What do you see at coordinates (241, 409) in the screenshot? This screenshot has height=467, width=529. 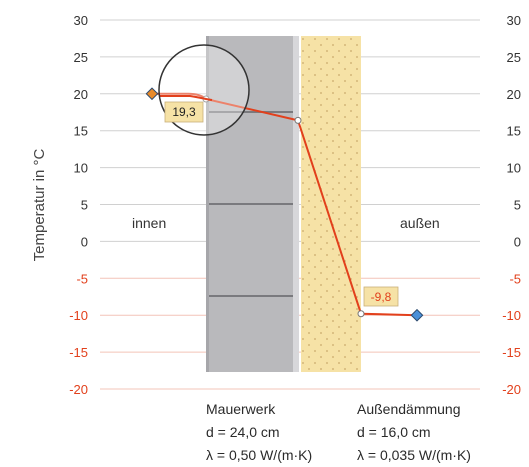 I see `masonry-name: Mauerwerk` at bounding box center [241, 409].